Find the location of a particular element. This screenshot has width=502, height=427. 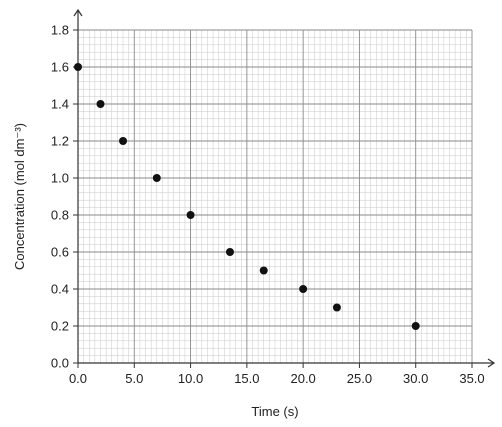

x-axis-arrow is located at coordinates (491, 363).